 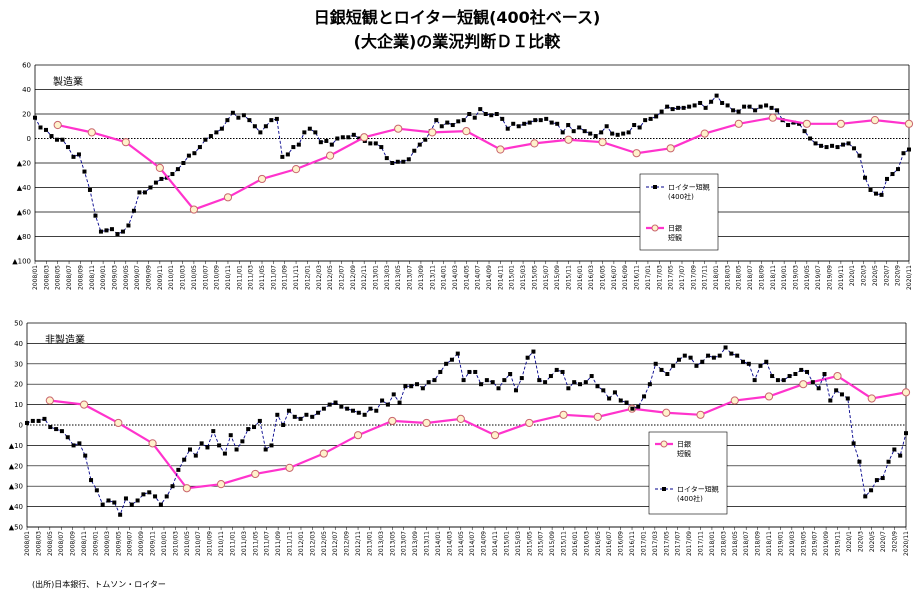 What do you see at coordinates (194, 277) in the screenshot?
I see `x-tick-label: 2010/05` at bounding box center [194, 277].